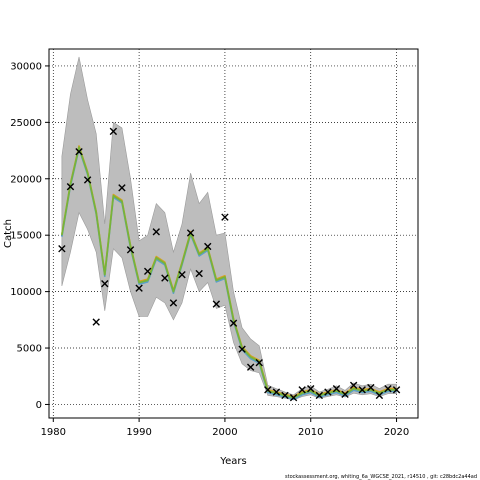 Image resolution: width=480 pixels, height=480 pixels. What do you see at coordinates (53, 432) in the screenshot?
I see `x-tick-label: 1980` at bounding box center [53, 432].